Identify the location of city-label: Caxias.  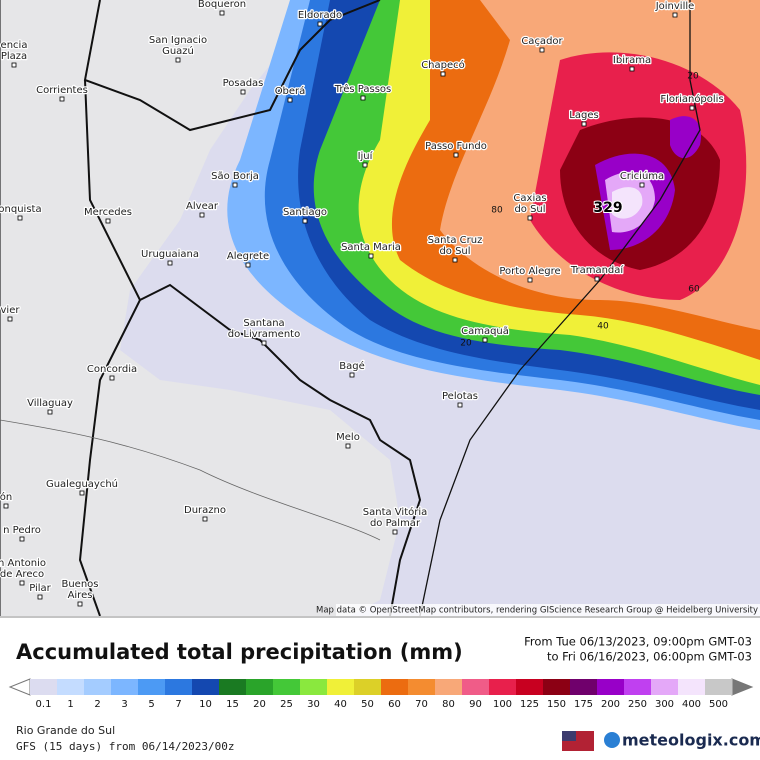
(529, 198).